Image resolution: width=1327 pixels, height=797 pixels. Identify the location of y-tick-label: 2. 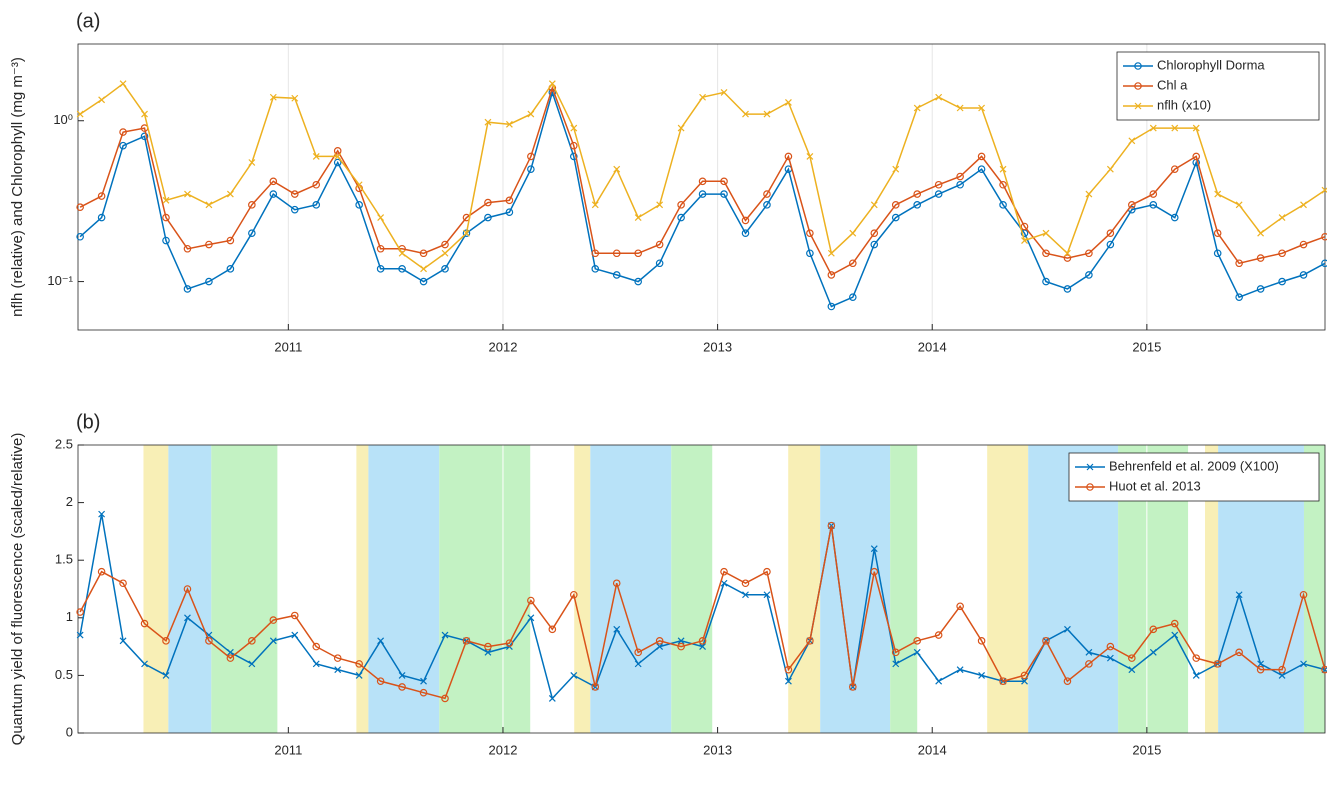
(69, 501).